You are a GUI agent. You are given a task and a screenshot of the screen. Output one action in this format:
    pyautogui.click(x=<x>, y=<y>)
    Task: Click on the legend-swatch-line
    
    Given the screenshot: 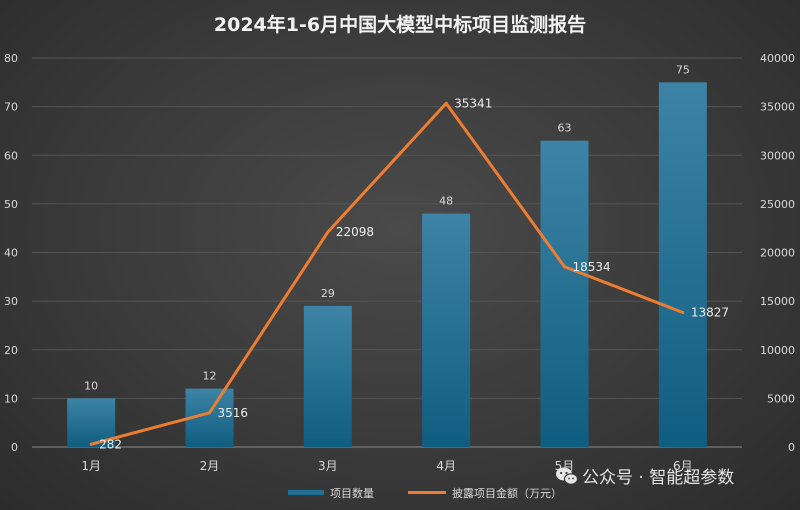 What is the action you would take?
    pyautogui.click(x=427, y=492)
    